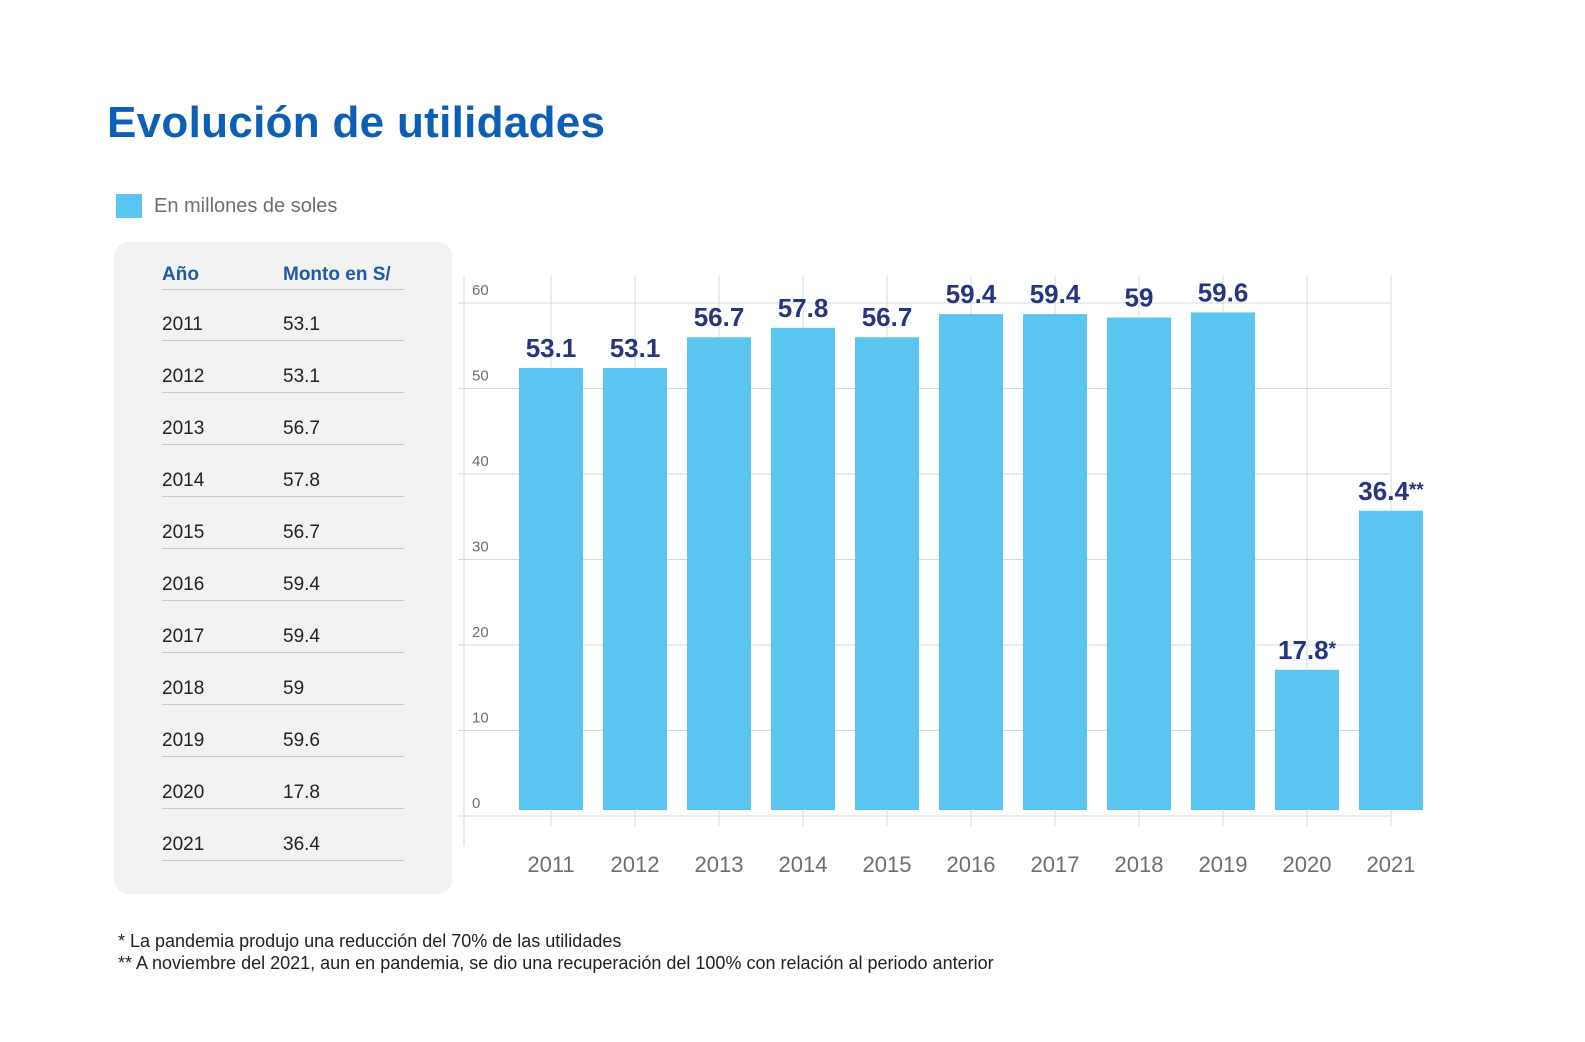  Describe the element at coordinates (183, 532) in the screenshot. I see `row-year: 2015` at that location.